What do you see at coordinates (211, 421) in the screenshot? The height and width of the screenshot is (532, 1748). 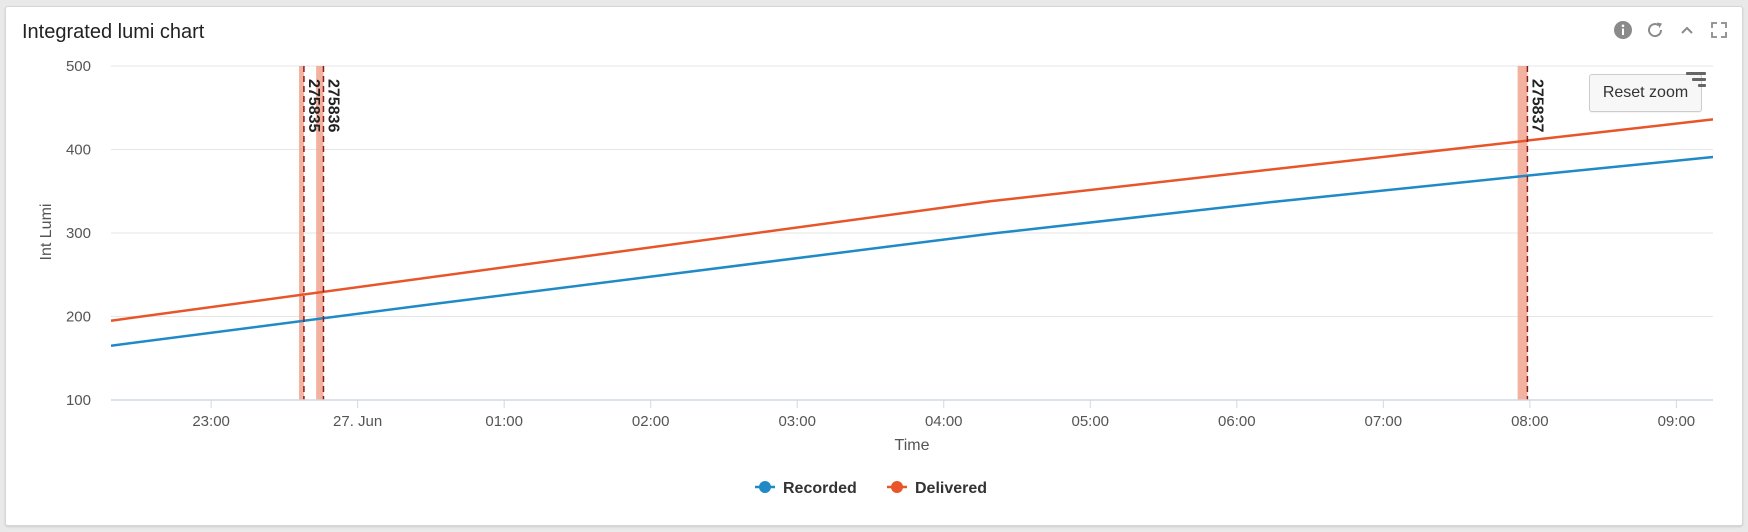 I see `x-tick-label: 23:00` at bounding box center [211, 421].